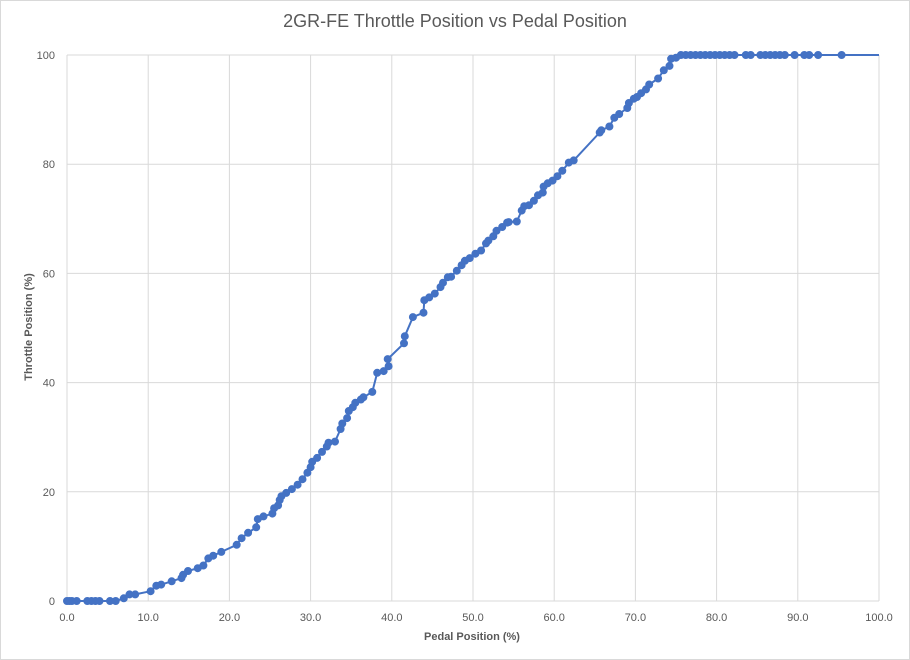  I want to click on x-tick-label: 50.0, so click(472, 618).